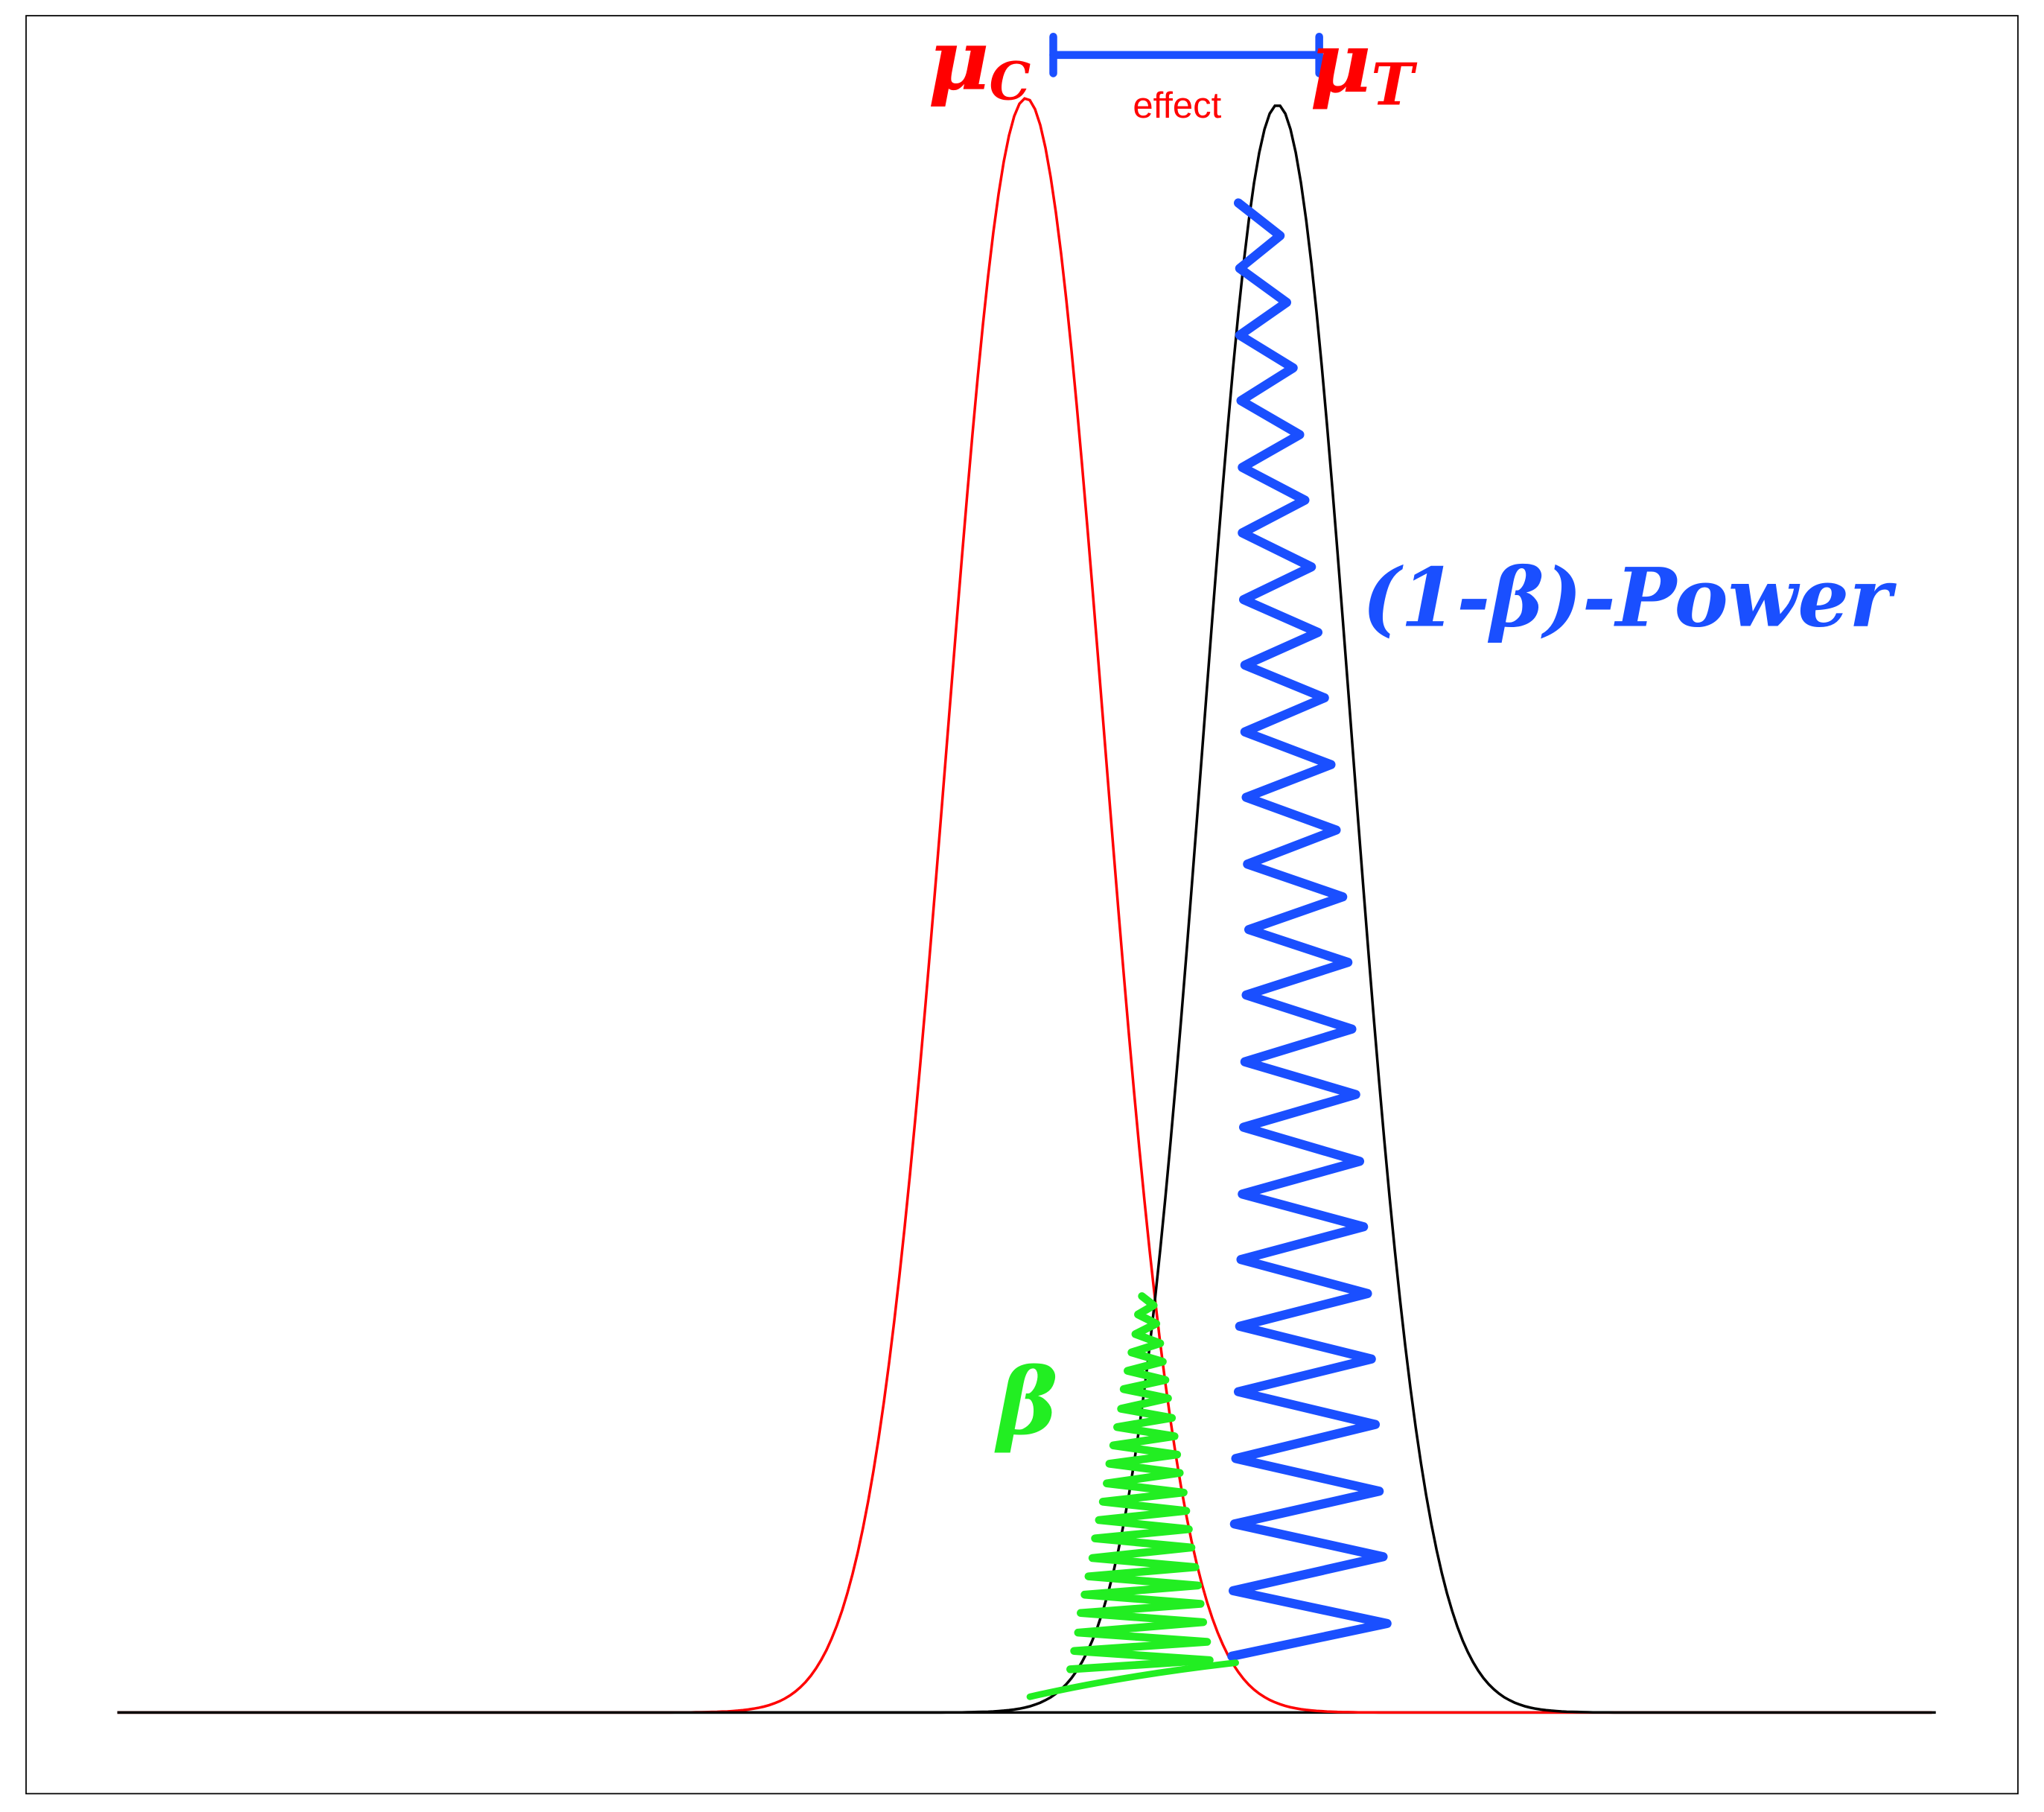 This screenshot has width=2044, height=1812. Describe the element at coordinates (1629, 597) in the screenshot. I see `power-label: (1-β)-Power` at that location.